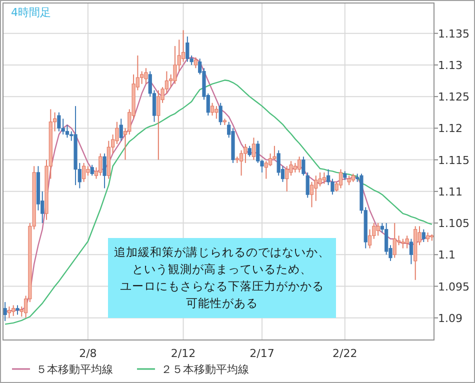 Image resolution: width=475 pixels, height=383 pixels. What do you see at coordinates (454, 160) in the screenshot?
I see `y-tick-label: 1.115` at bounding box center [454, 160].